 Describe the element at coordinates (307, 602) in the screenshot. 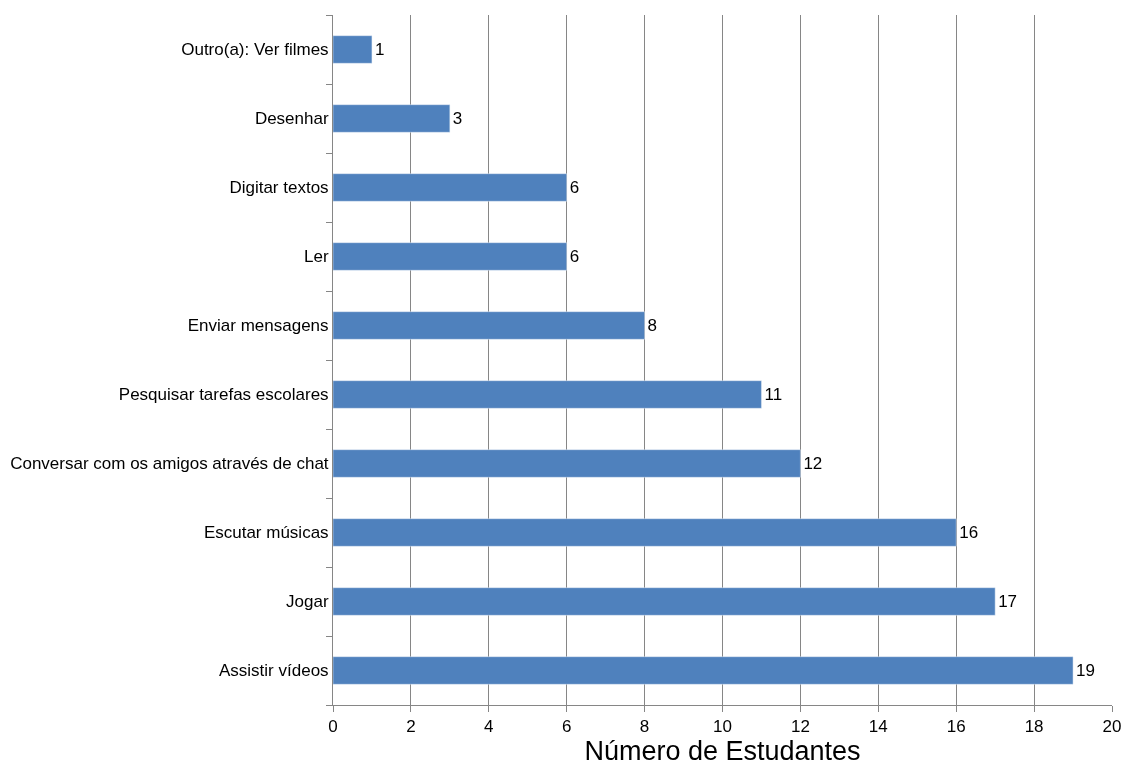

I see `y-tick-label: Jogar` at that location.